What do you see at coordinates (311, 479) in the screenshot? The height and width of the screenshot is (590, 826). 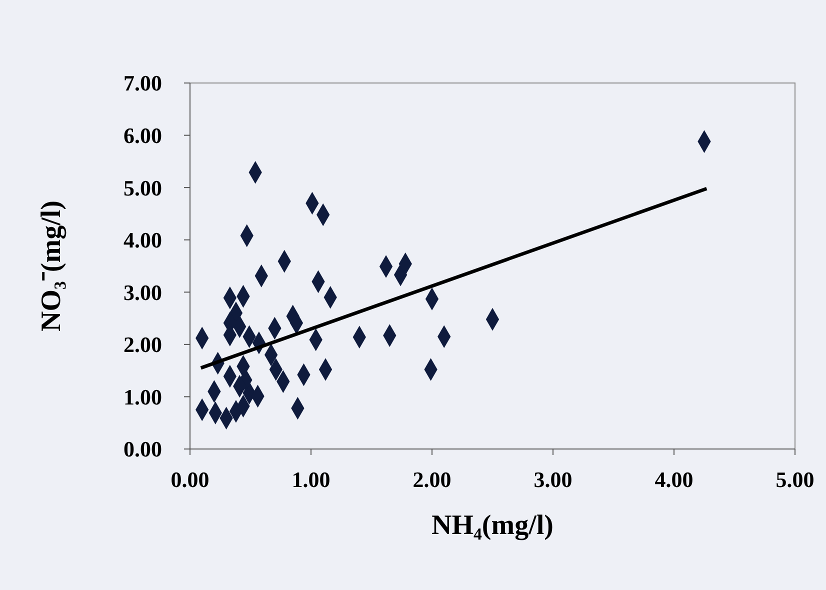 I see `x-tick-label: 1.00` at bounding box center [311, 479].